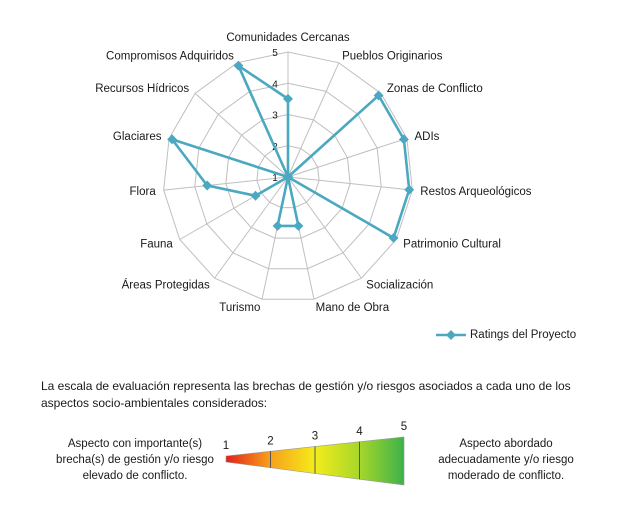 This screenshot has height=510, width=630. I want to click on axis-label: Pueblos Originarios, so click(392, 56).